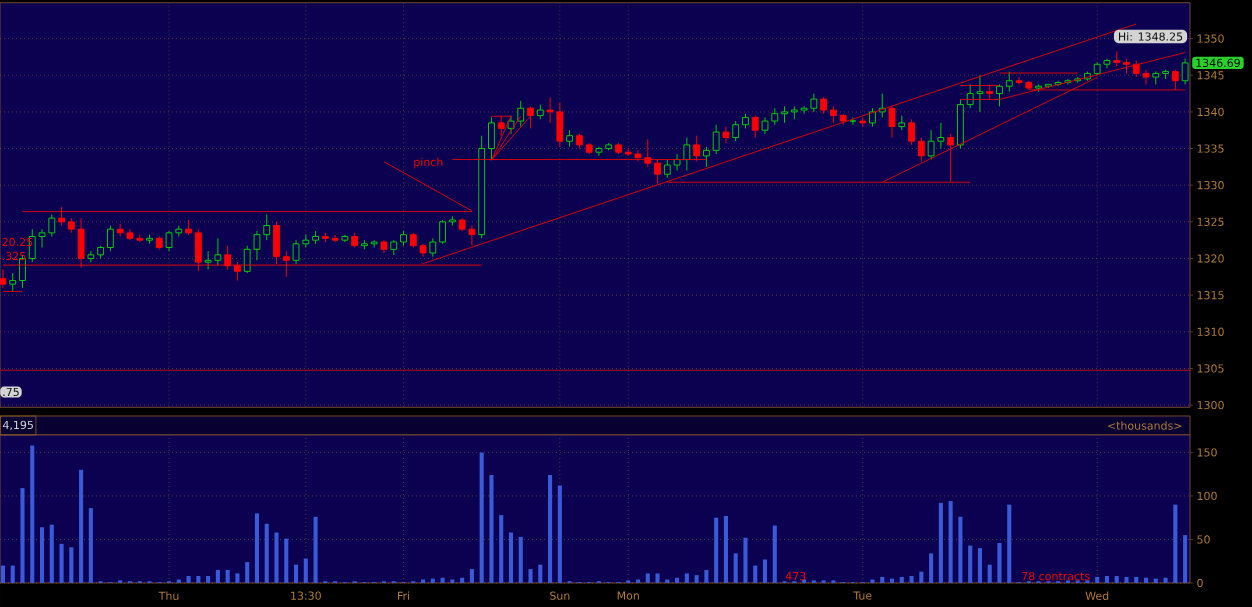 Image resolution: width=1252 pixels, height=607 pixels. Describe the element at coordinates (168, 596) in the screenshot. I see `x-tick-label: Thu` at that location.